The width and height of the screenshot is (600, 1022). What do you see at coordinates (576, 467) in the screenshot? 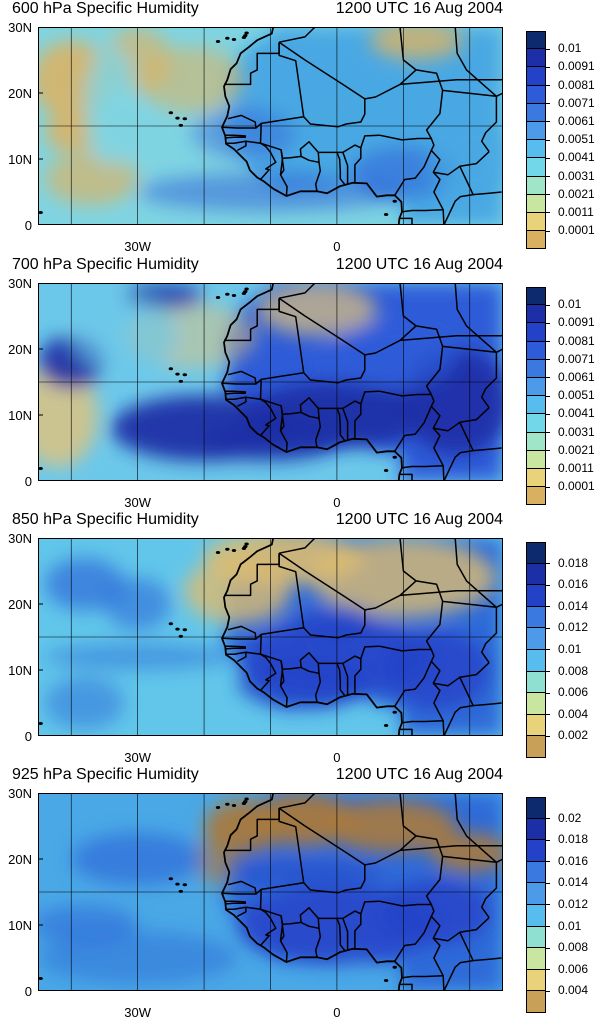
I see `colorbar-label: 0.0011` at bounding box center [576, 467].